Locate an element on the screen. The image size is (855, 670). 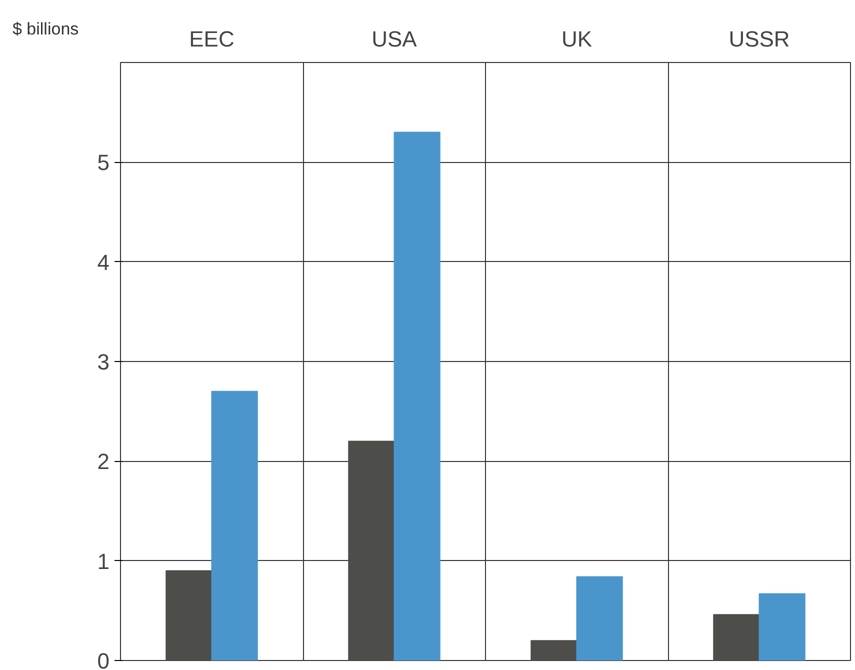
x-tick-label: USA is located at coordinates (395, 39).